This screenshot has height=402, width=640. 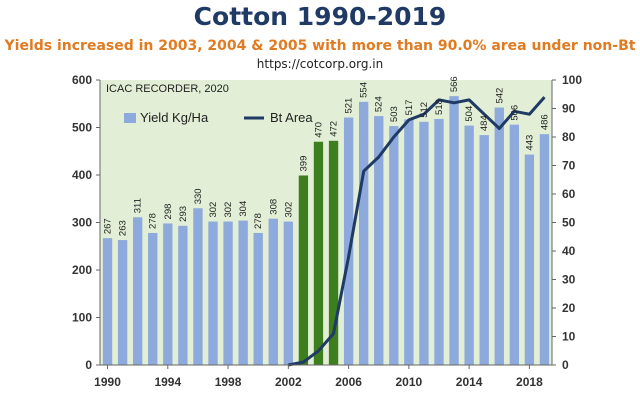 What do you see at coordinates (454, 84) in the screenshot?
I see `data-label-2013: 566` at bounding box center [454, 84].